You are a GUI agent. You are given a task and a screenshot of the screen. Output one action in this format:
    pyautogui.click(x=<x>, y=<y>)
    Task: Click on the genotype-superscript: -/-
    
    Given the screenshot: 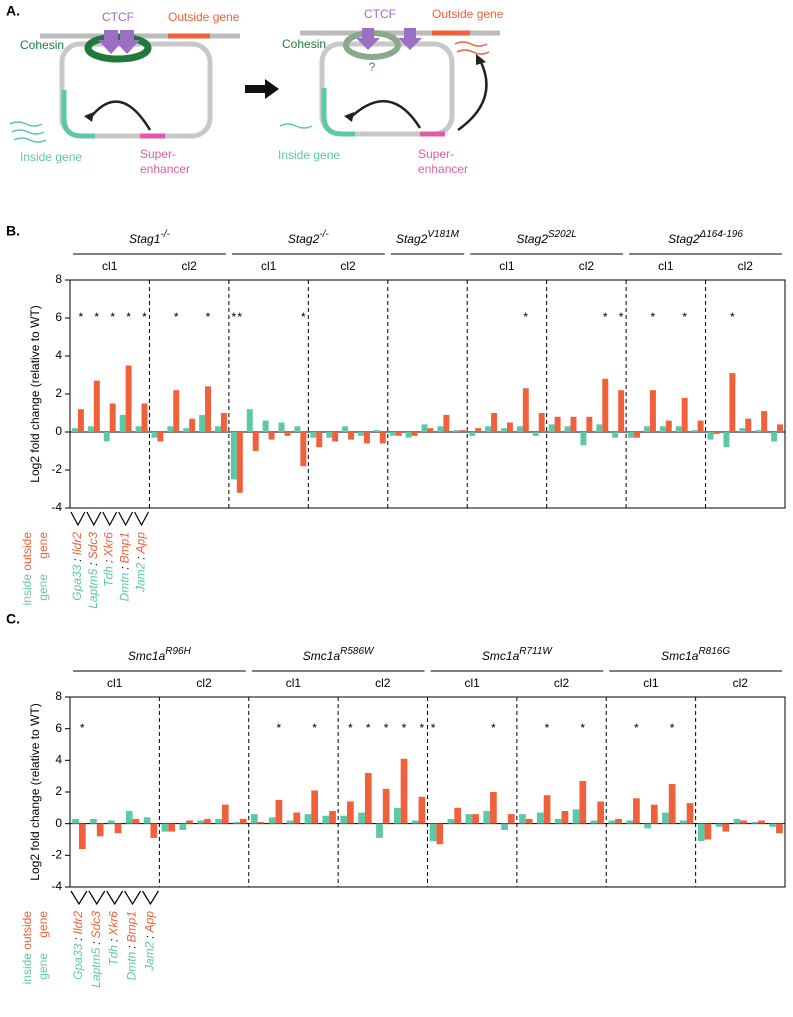 What is the action you would take?
    pyautogui.click(x=324, y=234)
    